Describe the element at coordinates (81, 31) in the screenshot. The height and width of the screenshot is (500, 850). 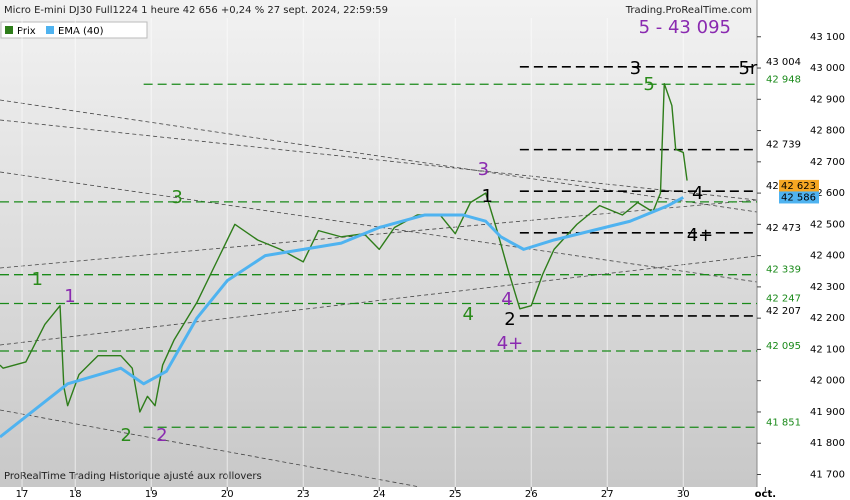
I see `legend-label: EMA (40)` at that location.